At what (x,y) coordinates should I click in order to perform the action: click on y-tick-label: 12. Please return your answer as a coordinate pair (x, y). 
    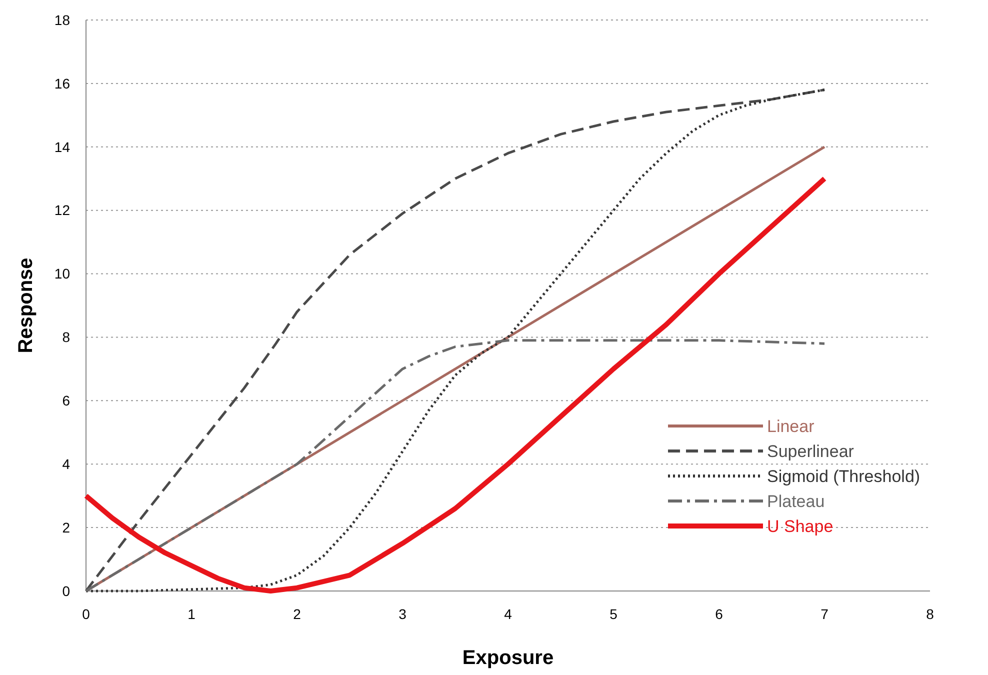
    Looking at the image, I should click on (62, 210).